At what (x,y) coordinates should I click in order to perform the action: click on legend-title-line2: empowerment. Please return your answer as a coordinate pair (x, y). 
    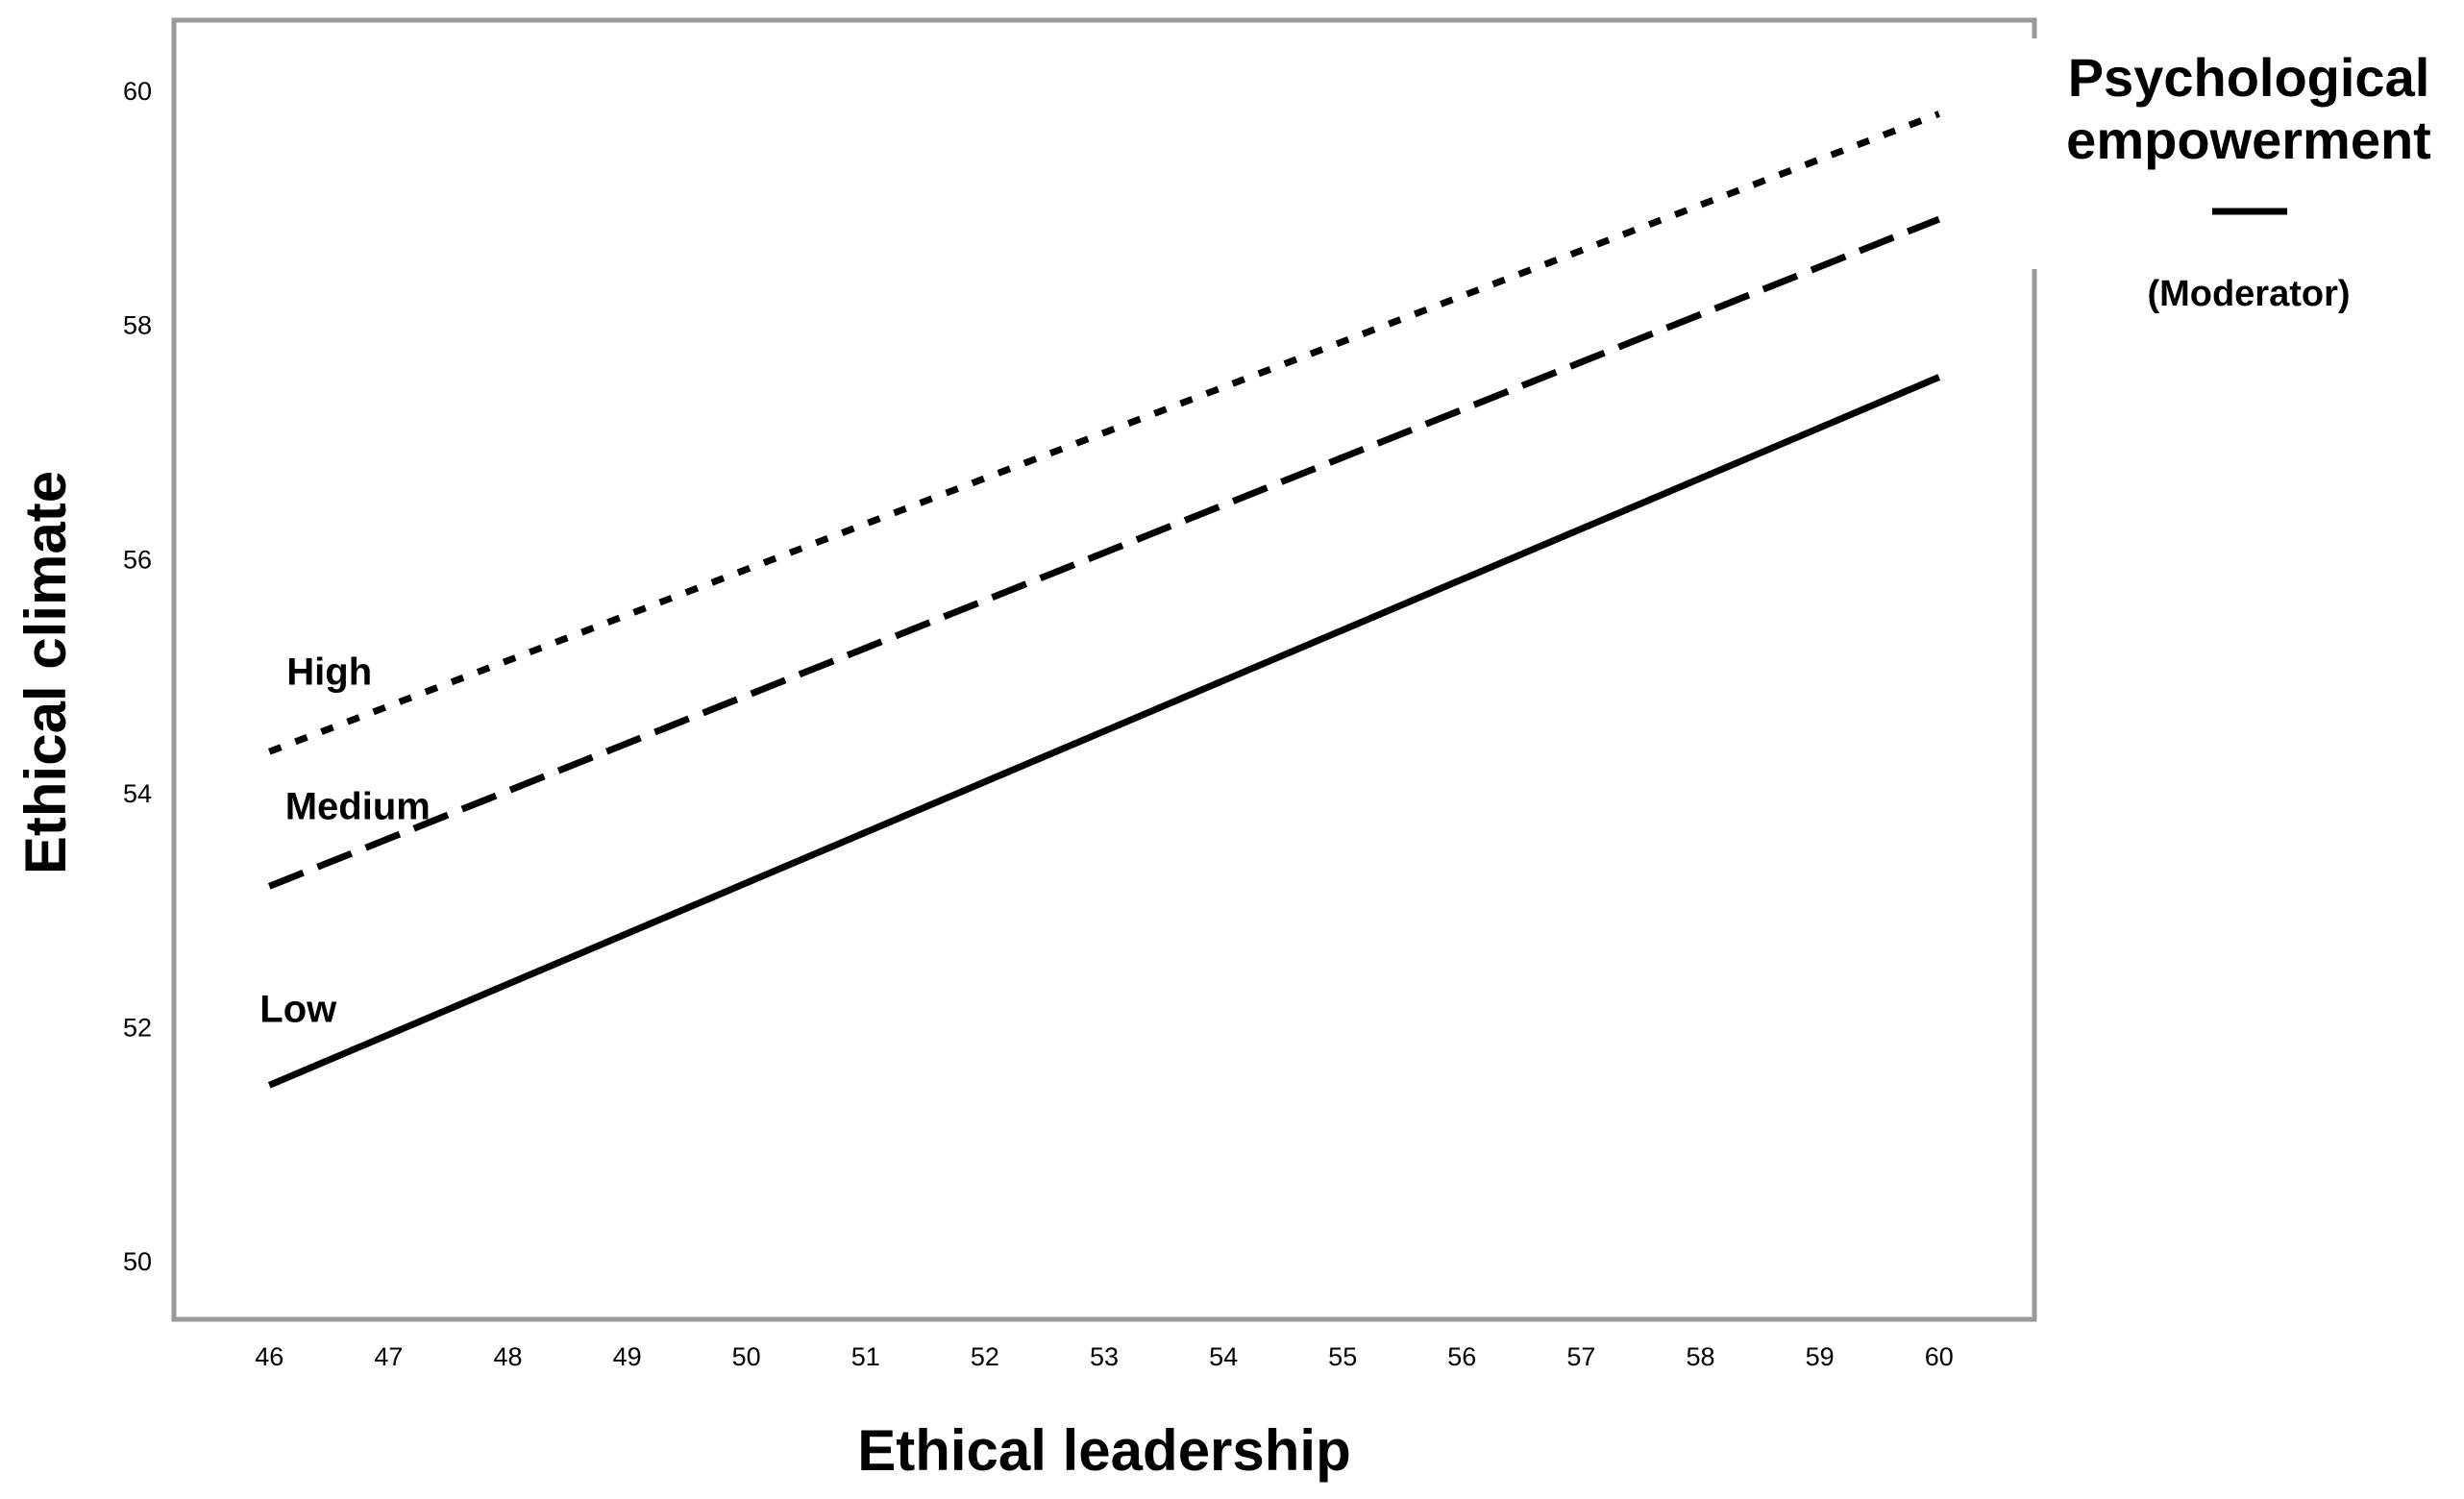
    Looking at the image, I should click on (2248, 140).